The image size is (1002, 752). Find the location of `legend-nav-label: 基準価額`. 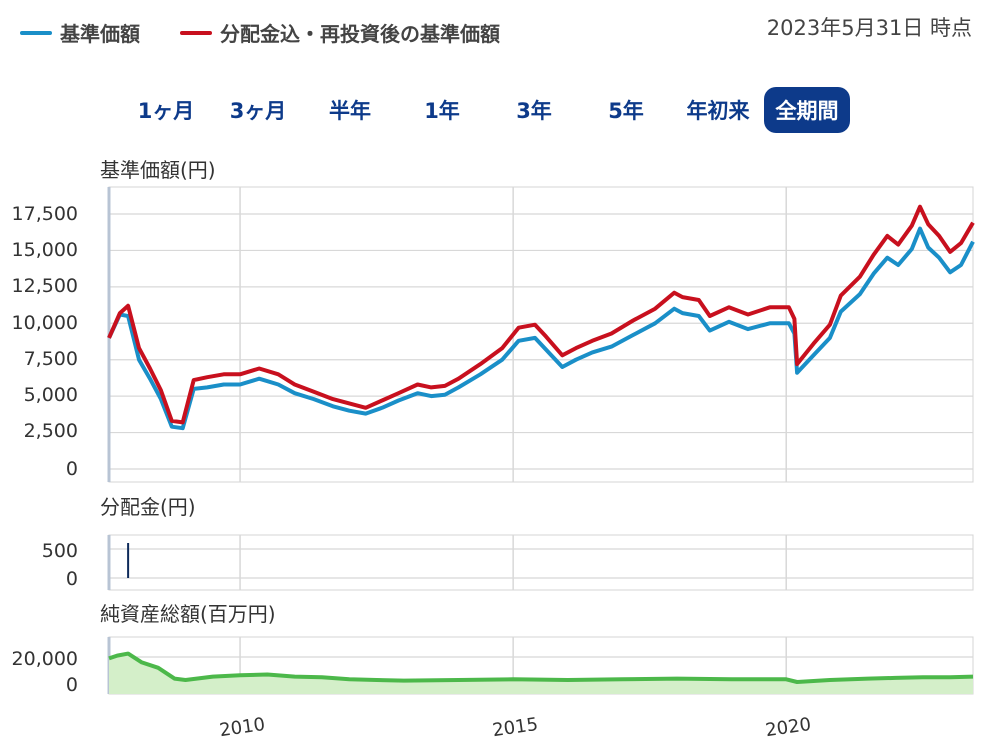

legend-nav-label: 基準価額 is located at coordinates (100, 34).